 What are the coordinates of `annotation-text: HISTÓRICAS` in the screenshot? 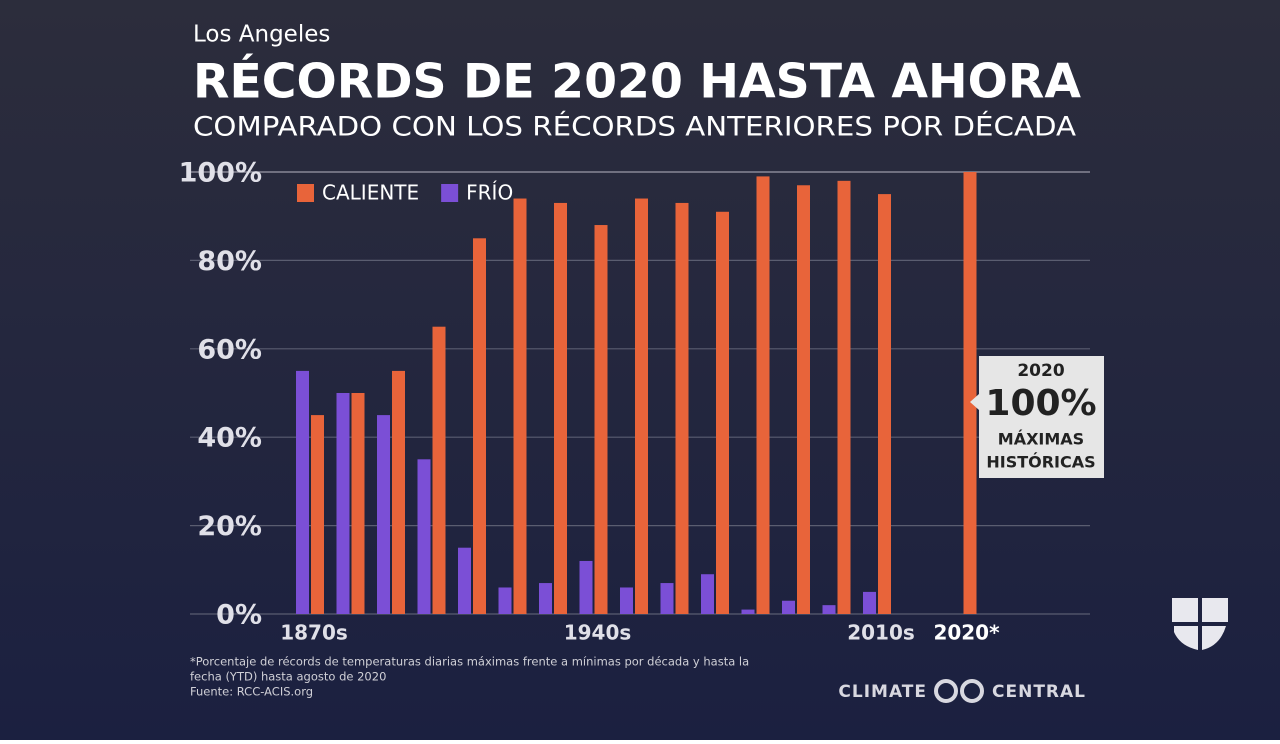 It's located at (1040, 462).